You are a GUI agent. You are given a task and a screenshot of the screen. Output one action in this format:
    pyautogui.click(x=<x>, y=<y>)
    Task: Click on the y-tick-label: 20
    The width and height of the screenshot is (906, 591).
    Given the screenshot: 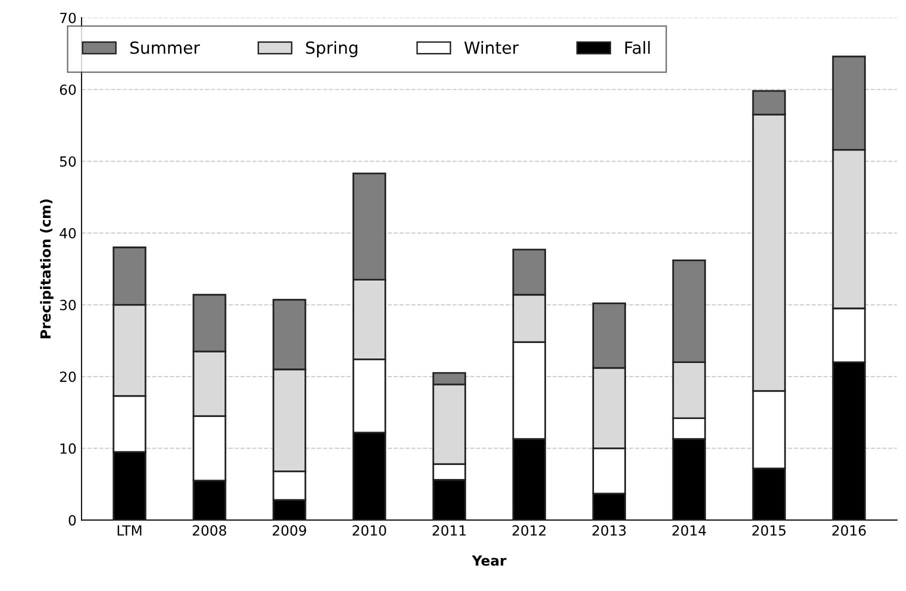 What is the action you would take?
    pyautogui.click(x=68, y=377)
    